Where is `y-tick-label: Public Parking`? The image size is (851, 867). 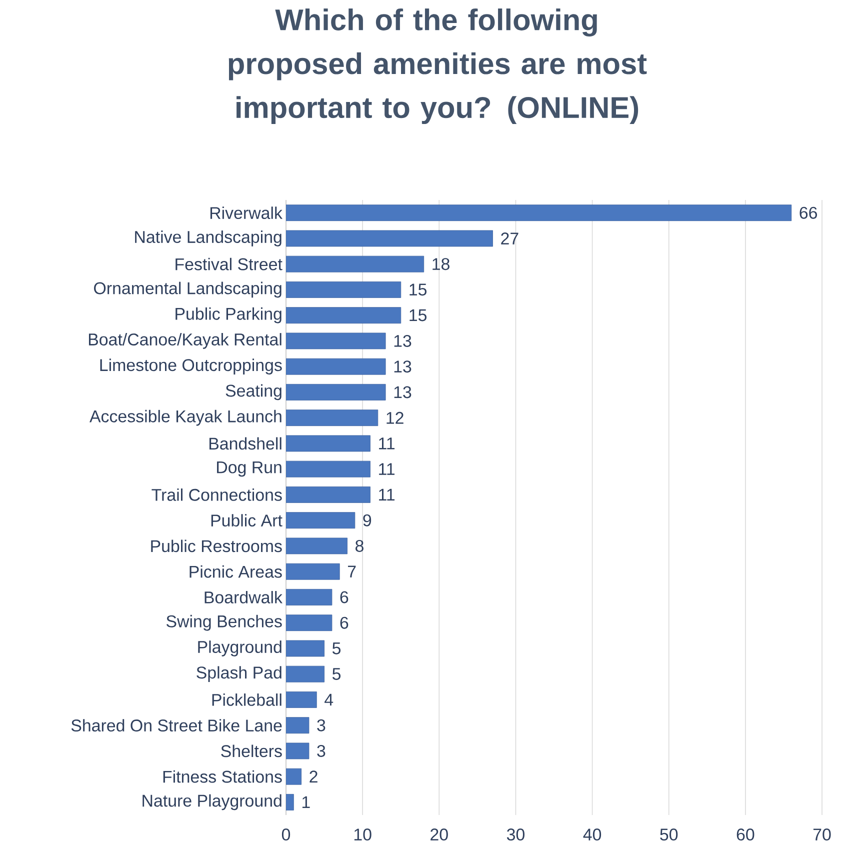 y-tick-label: Public Parking is located at coordinates (229, 315).